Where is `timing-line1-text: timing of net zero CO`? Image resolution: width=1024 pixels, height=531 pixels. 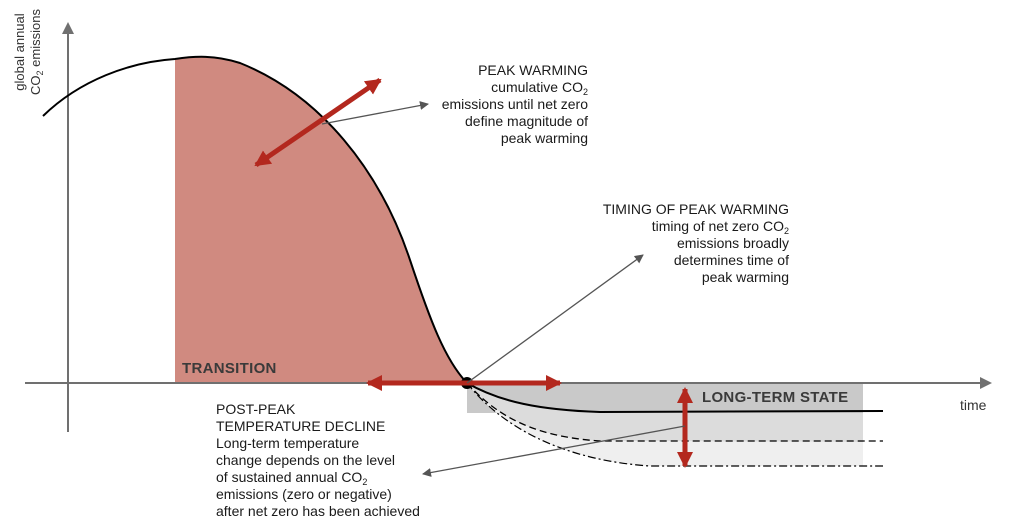 timing-line1-text: timing of net zero CO is located at coordinates (717, 226).